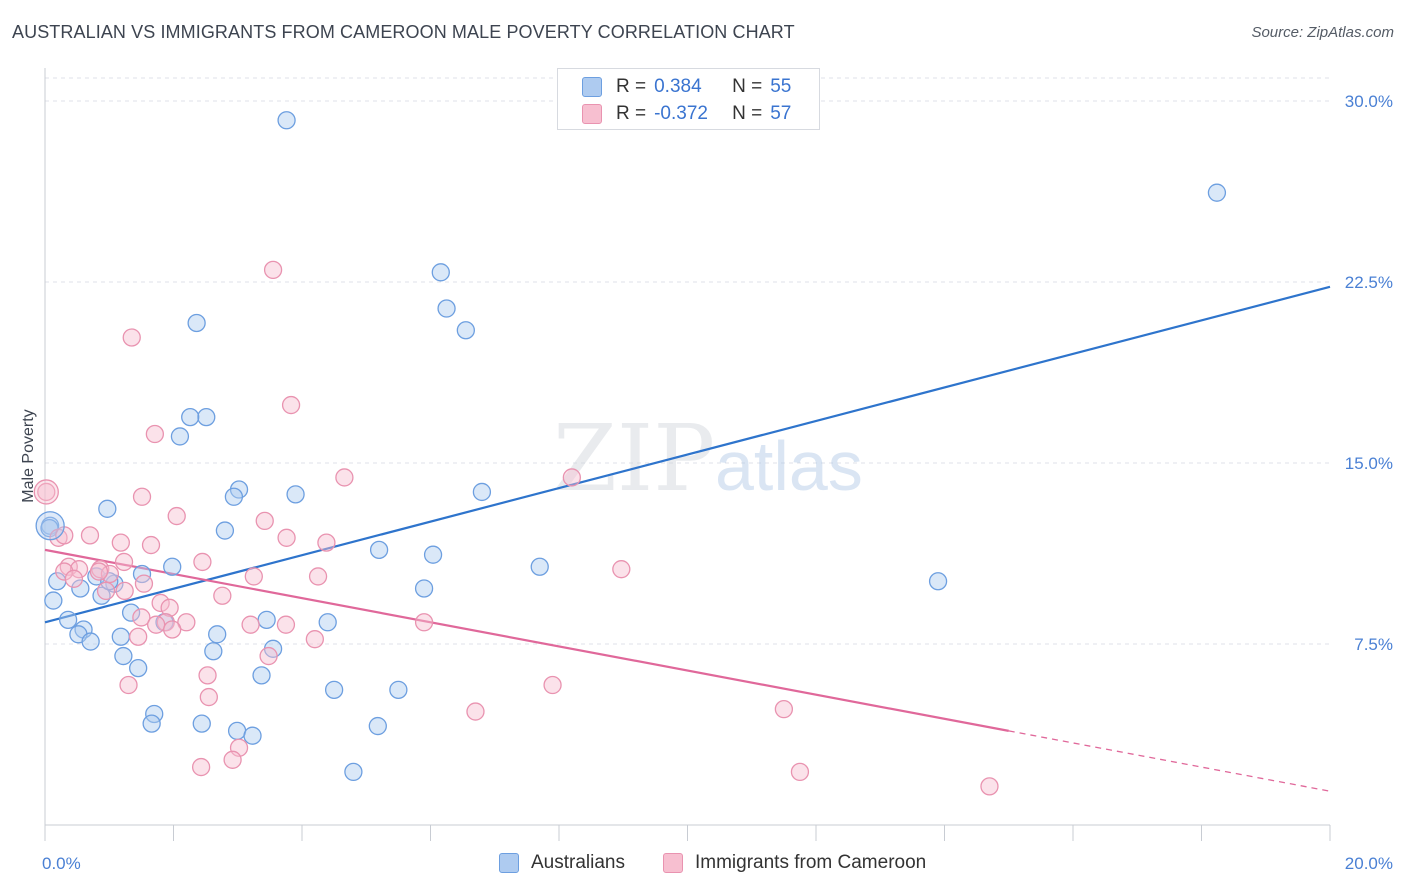 This screenshot has width=1406, height=892. I want to click on y-tick-label: 30.0%, so click(1369, 101).